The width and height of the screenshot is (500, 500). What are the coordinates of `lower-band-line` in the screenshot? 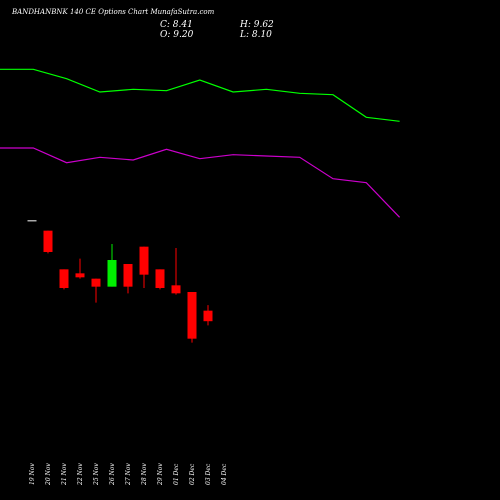 It's located at (200, 182).